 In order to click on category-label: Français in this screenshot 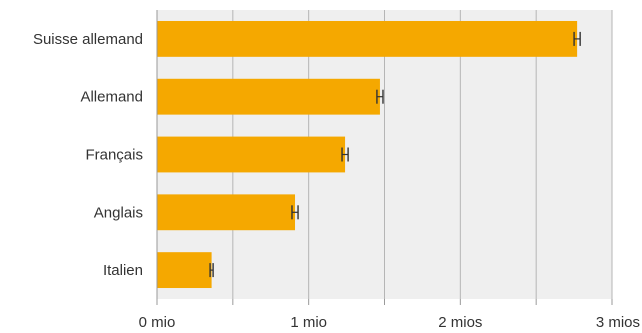, I will do `click(114, 155)`.